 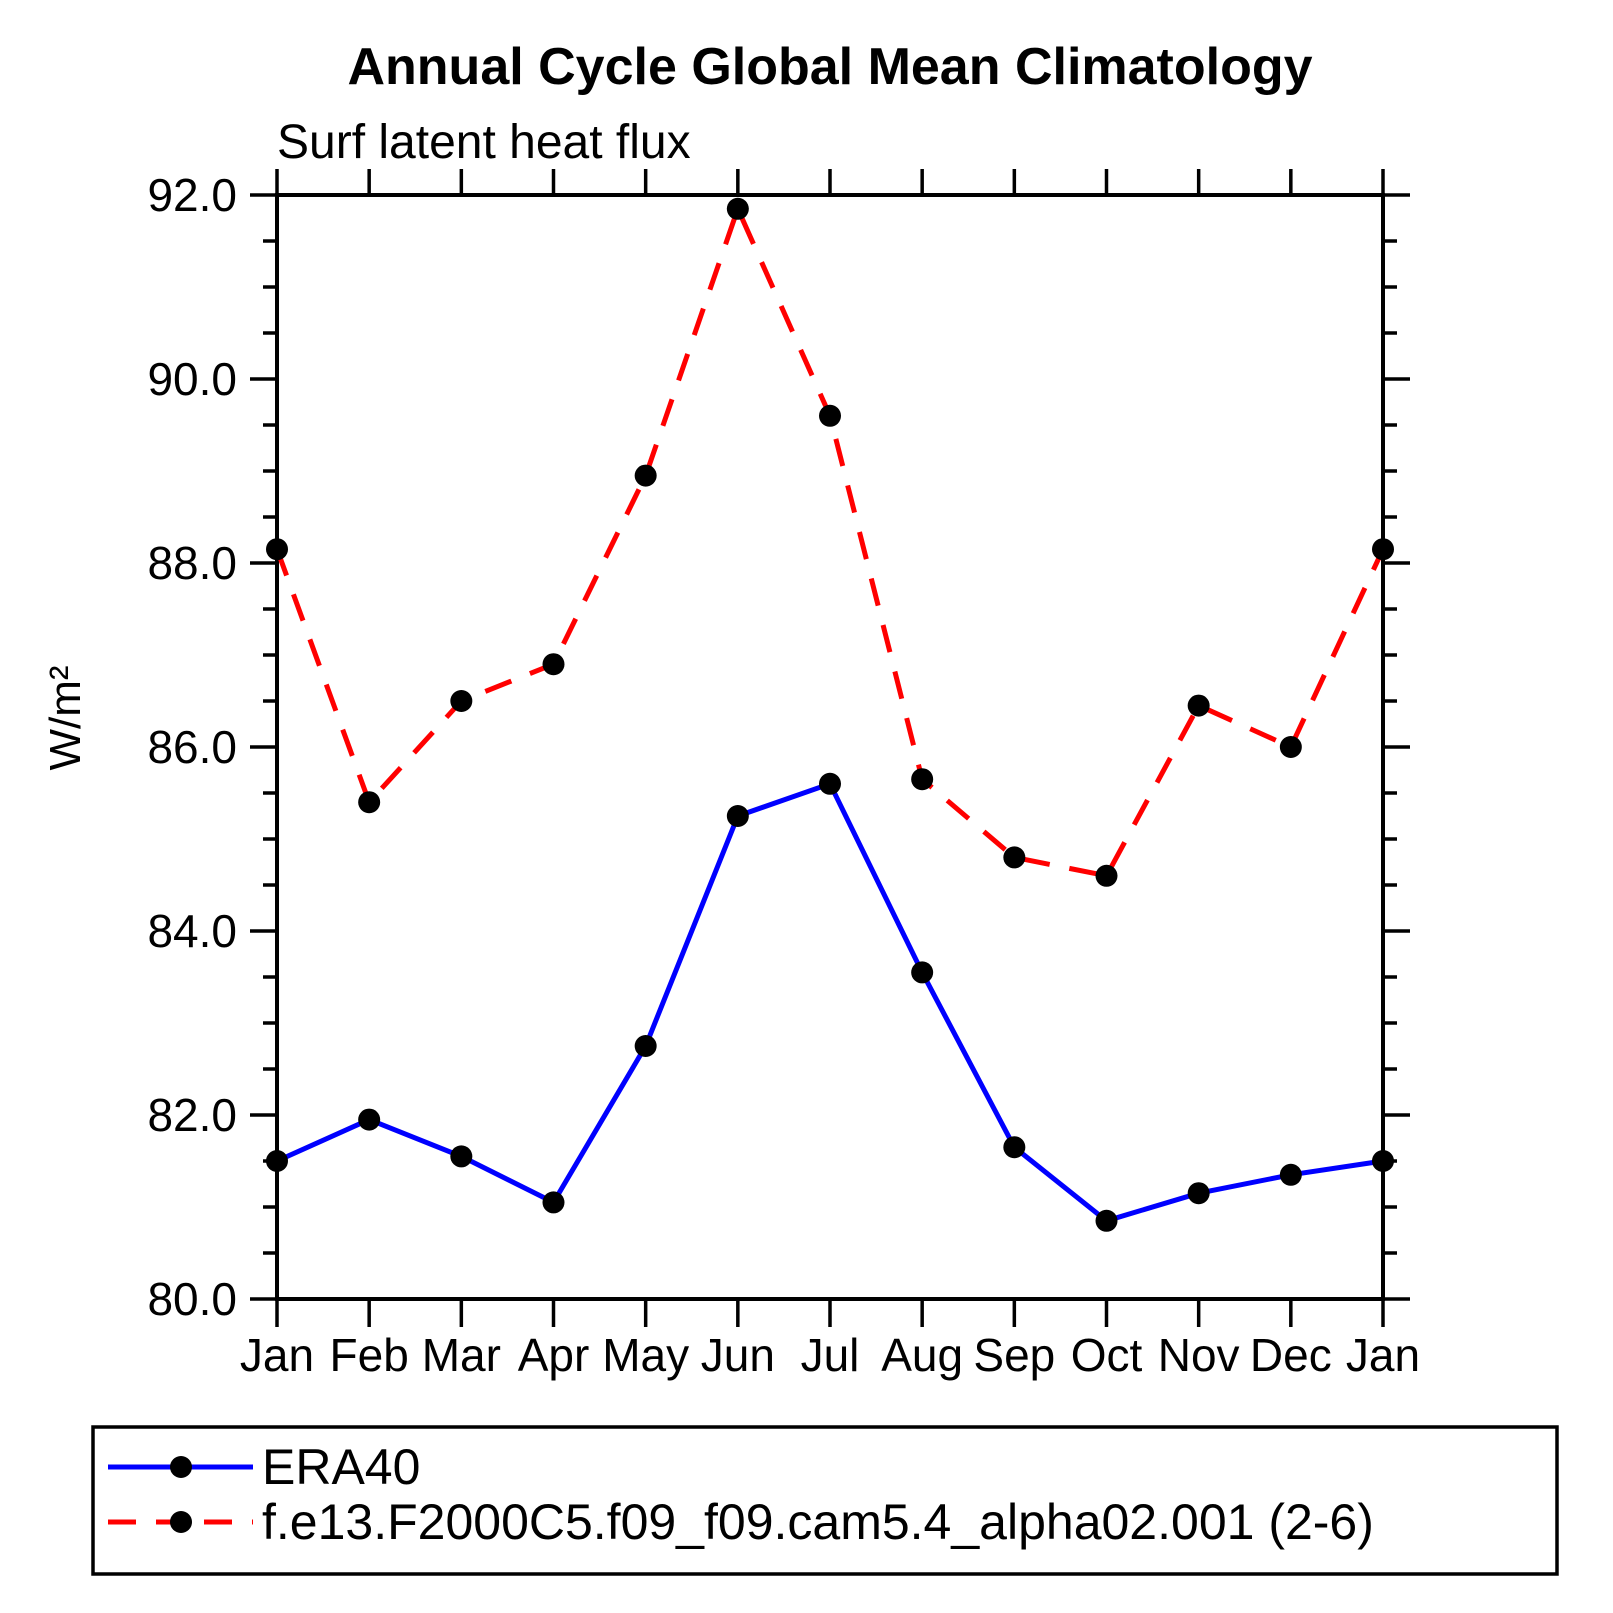 What do you see at coordinates (738, 1355) in the screenshot?
I see `x-tick-label: Jun` at bounding box center [738, 1355].